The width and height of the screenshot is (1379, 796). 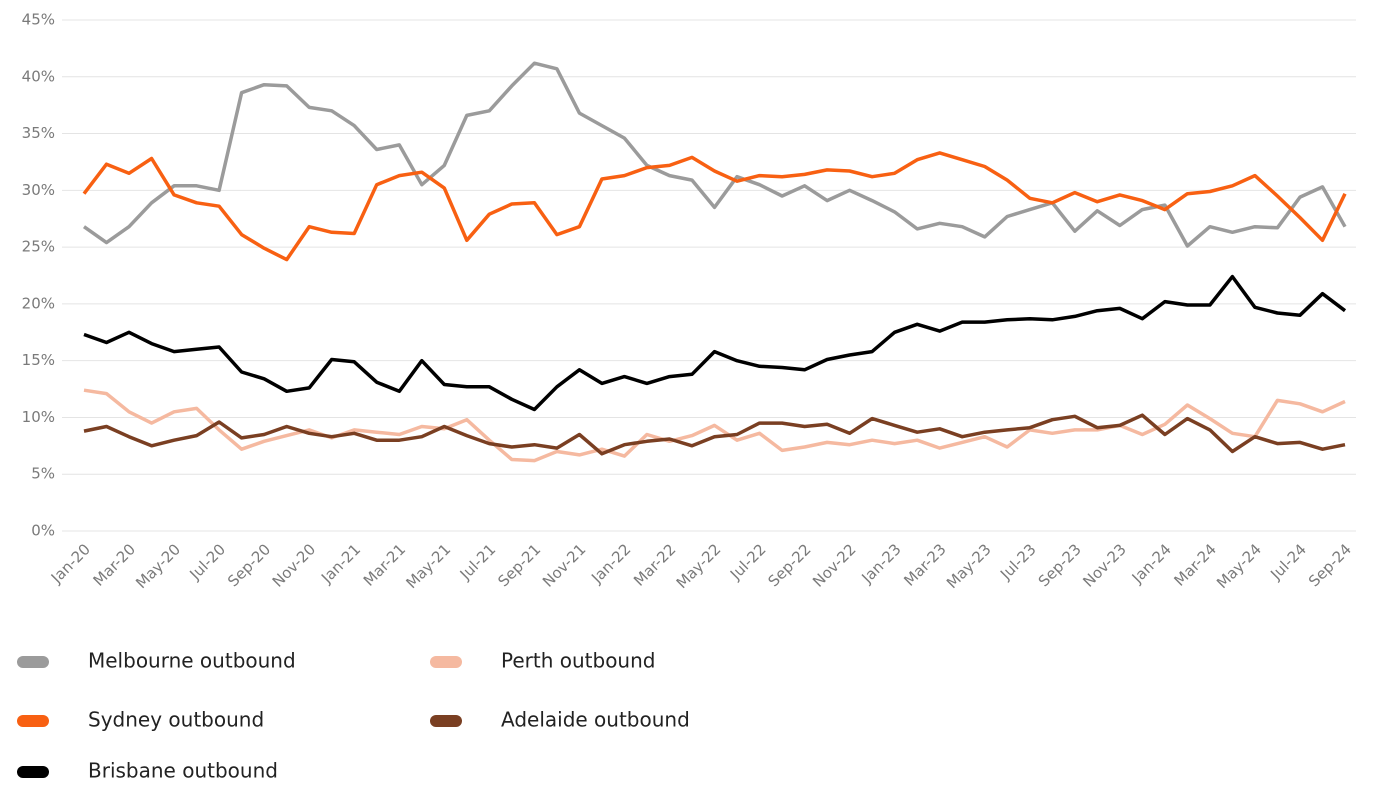 What do you see at coordinates (1151, 563) in the screenshot?
I see `x-tick-label: Jan-24` at bounding box center [1151, 563].